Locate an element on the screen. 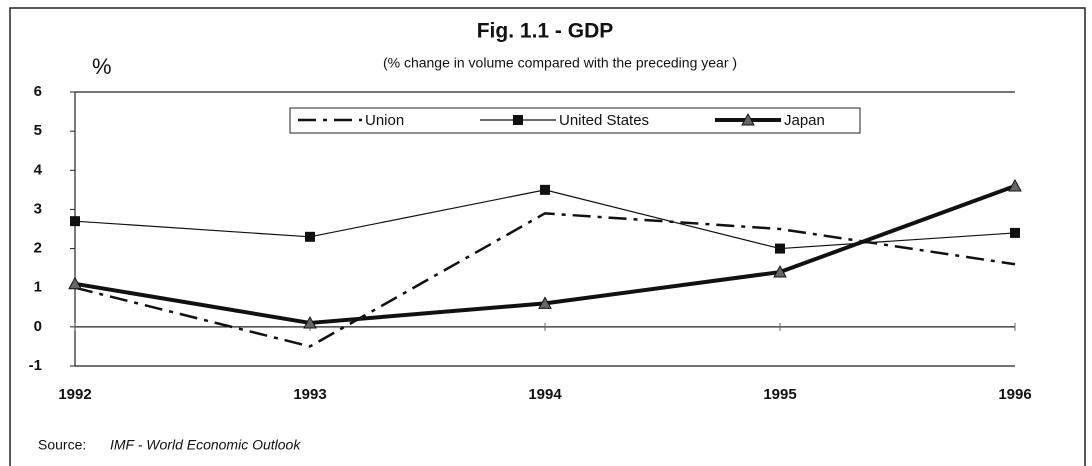 Image resolution: width=1092 pixels, height=466 pixels. x-tick-label: 1994 is located at coordinates (545, 394).